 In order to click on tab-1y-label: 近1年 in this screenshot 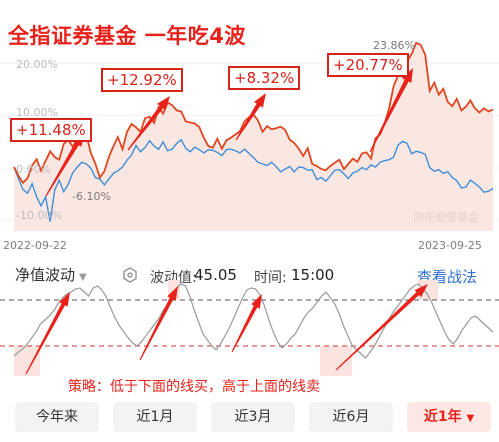, I will do `click(442, 417)`.